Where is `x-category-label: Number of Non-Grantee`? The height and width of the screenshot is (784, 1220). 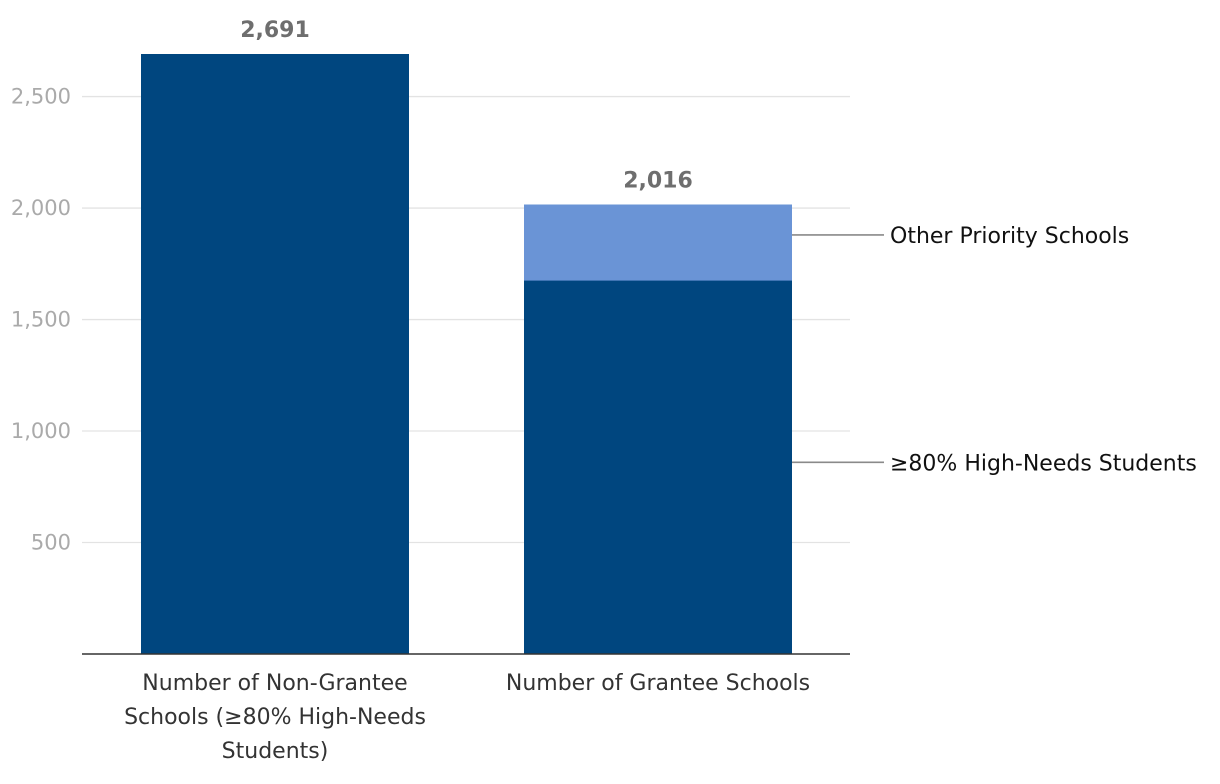
x-category-label: Number of Non-Grantee is located at coordinates (274, 683).